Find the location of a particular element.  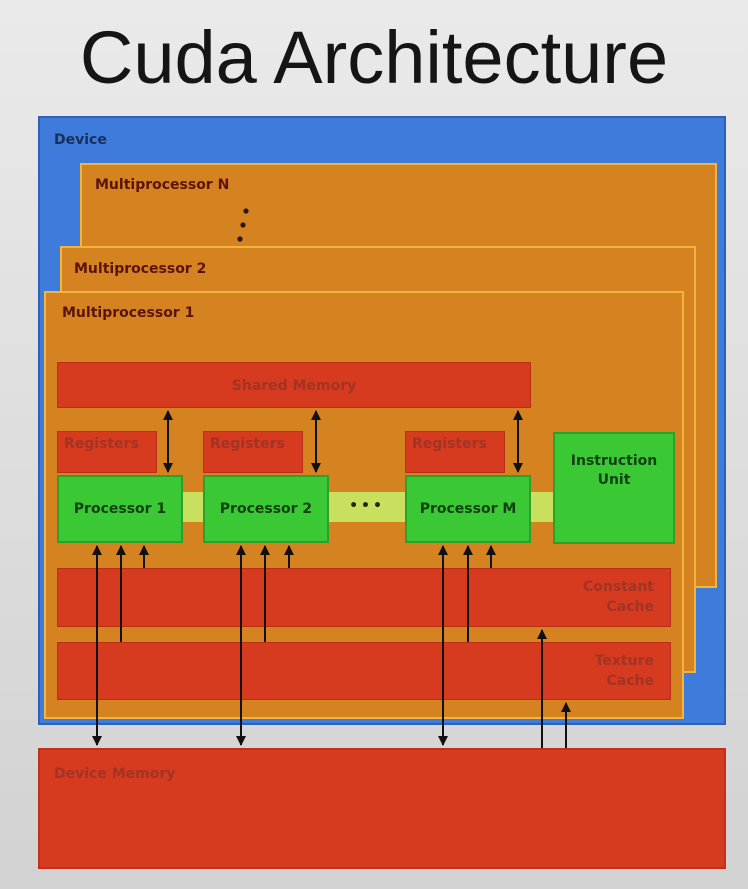

instruction-unit-block: Instruction Unit is located at coordinates (614, 488).